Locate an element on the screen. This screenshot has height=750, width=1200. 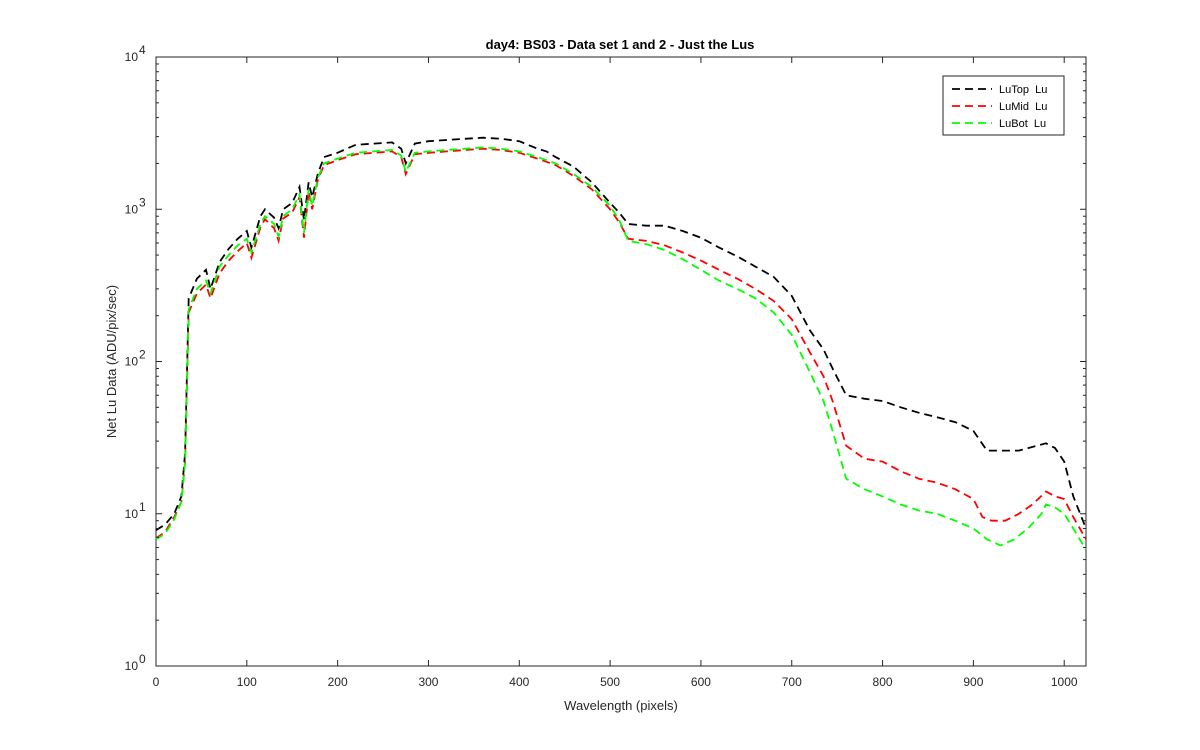
x-tick-label: 100 is located at coordinates (247, 682).